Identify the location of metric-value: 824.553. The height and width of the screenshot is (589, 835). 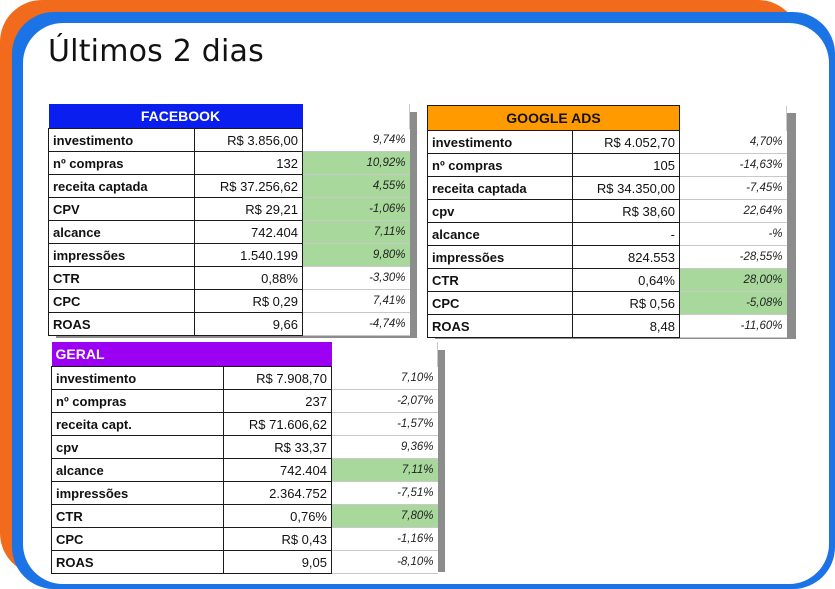
(626, 257).